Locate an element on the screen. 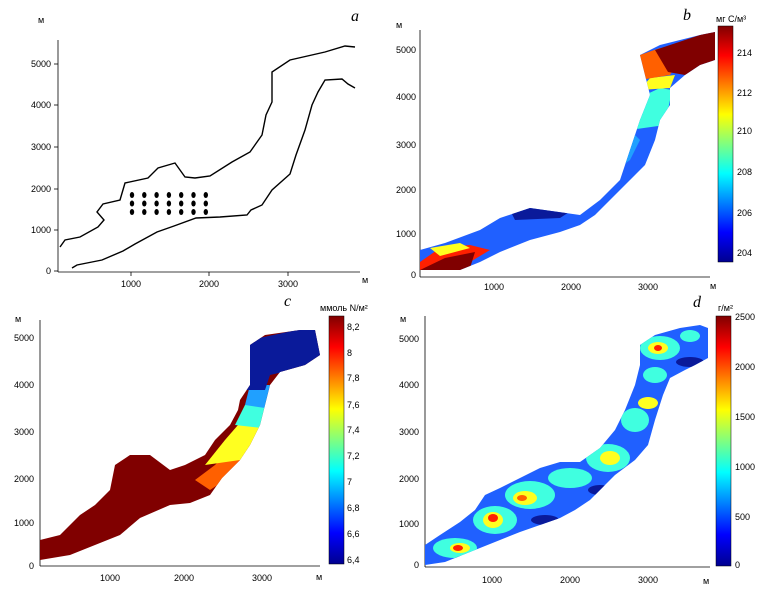  panel-b-label: b is located at coordinates (687, 15).